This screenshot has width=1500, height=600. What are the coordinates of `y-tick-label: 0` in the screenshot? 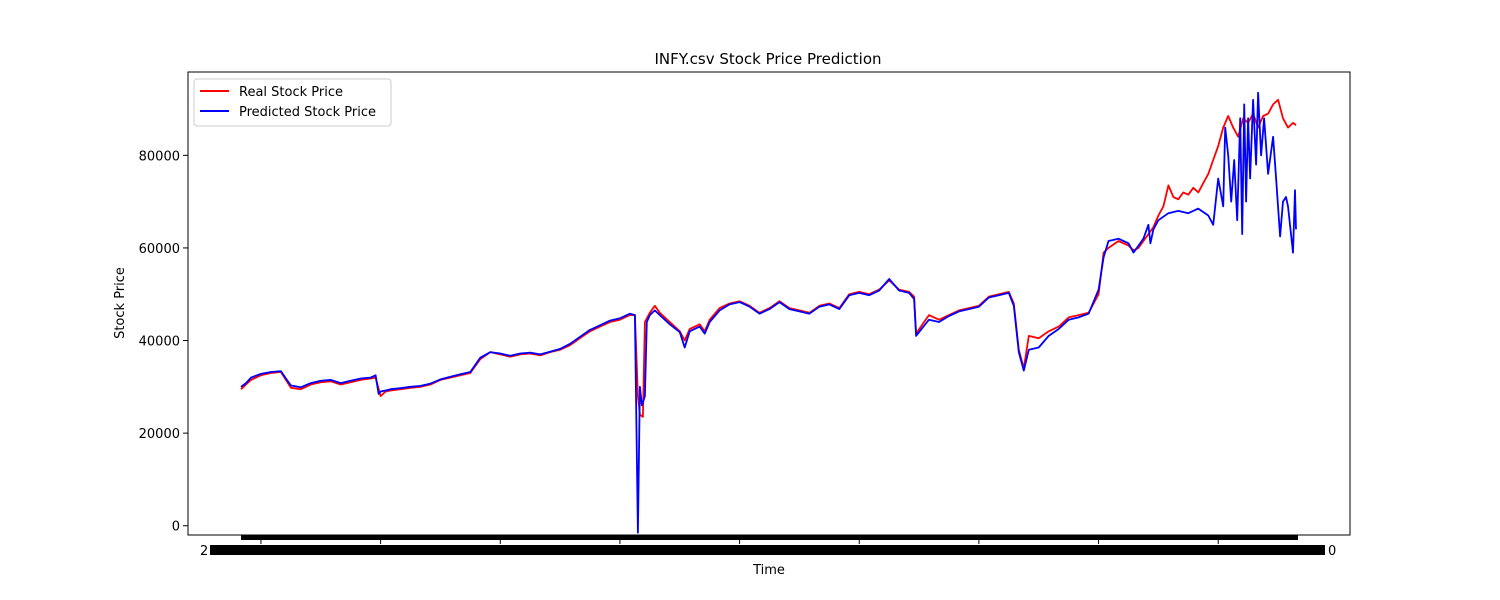 It's located at (176, 527).